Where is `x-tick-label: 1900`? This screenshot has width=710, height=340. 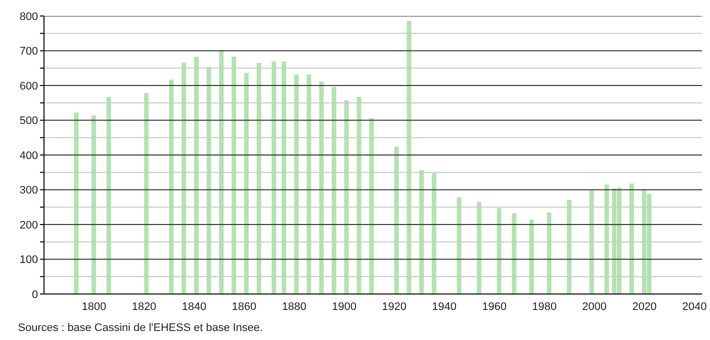
x-tick-label: 1900 is located at coordinates (344, 306).